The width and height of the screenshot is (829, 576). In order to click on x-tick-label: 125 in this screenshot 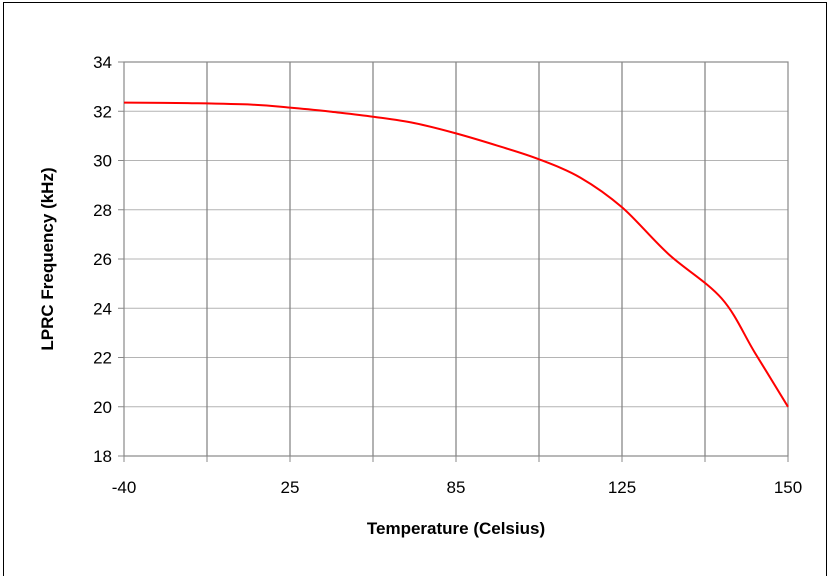, I will do `click(622, 487)`.